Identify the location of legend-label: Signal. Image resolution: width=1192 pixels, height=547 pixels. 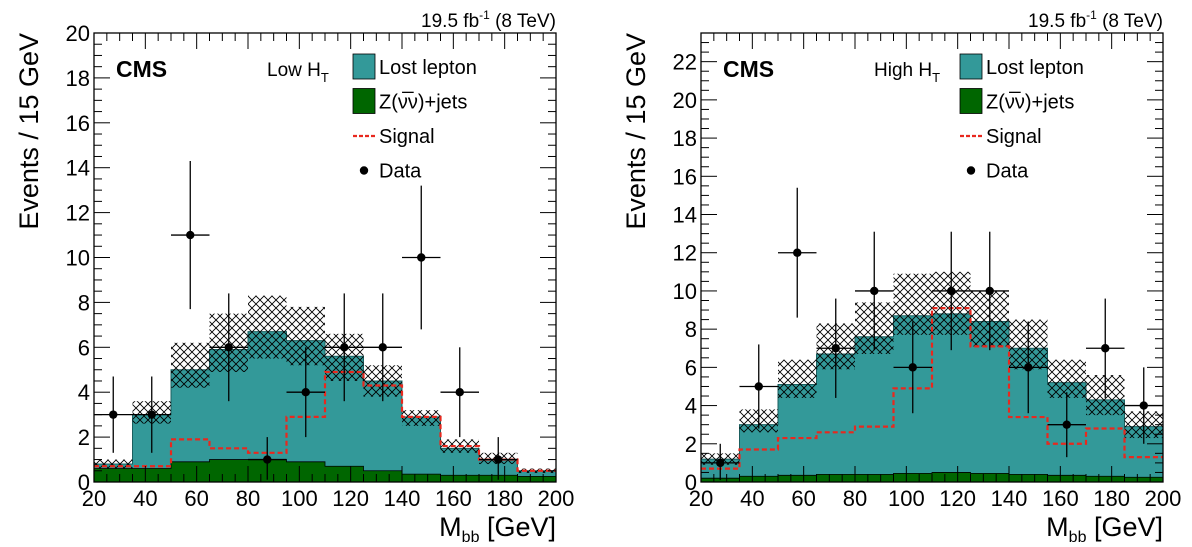
(1014, 137).